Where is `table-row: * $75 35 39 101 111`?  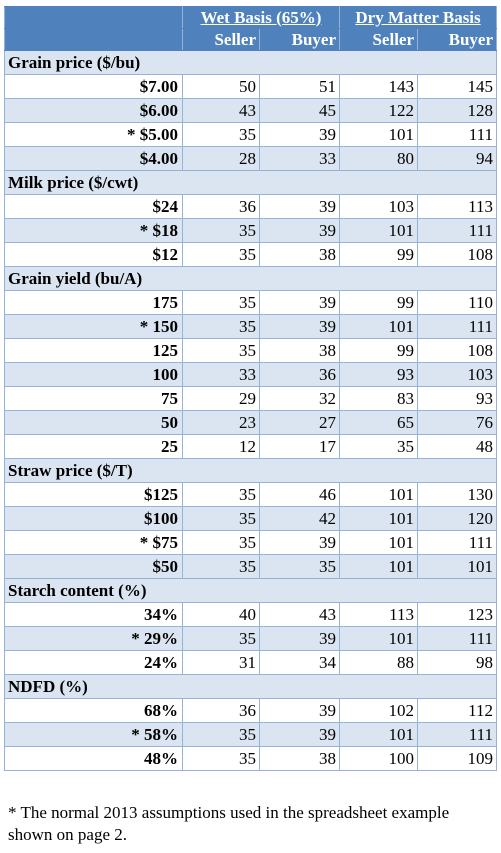 table-row: * $75 35 39 101 111 is located at coordinates (251, 542).